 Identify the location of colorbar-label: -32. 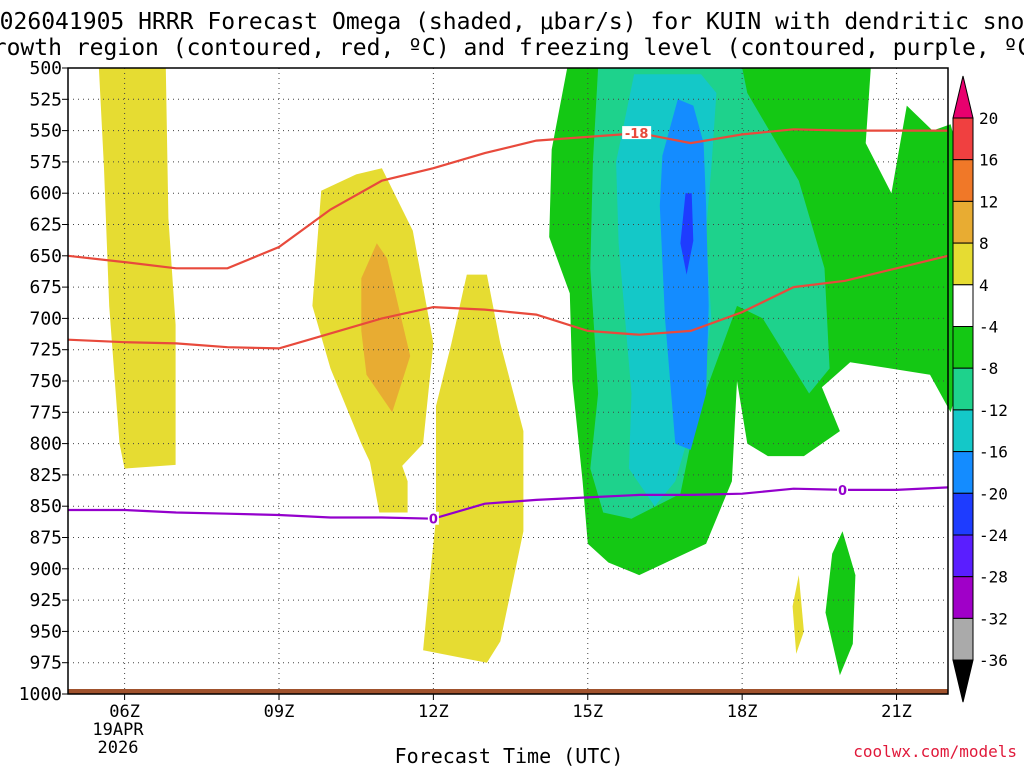
(993, 618).